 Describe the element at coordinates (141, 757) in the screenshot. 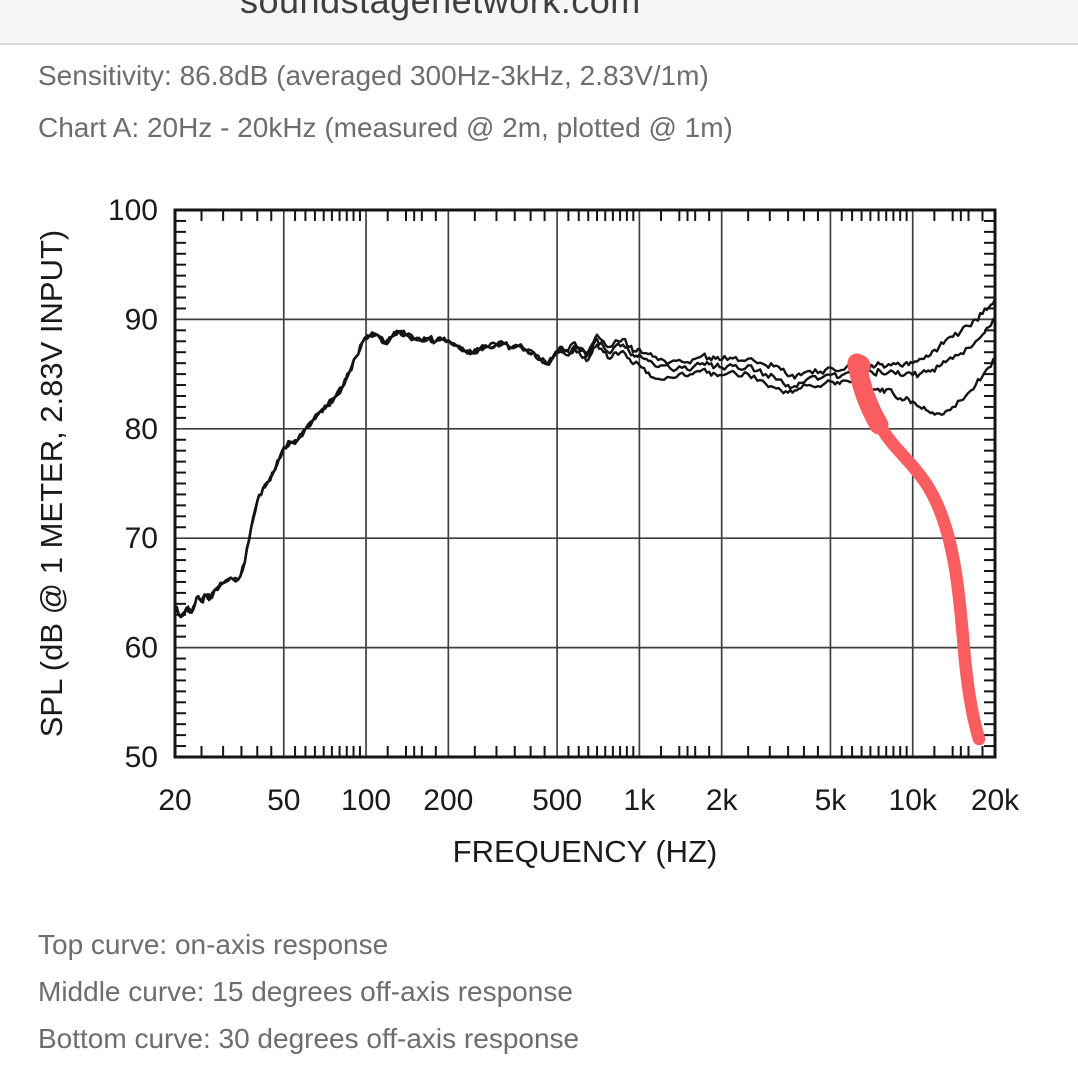

I see `y-tick-label: 50` at that location.